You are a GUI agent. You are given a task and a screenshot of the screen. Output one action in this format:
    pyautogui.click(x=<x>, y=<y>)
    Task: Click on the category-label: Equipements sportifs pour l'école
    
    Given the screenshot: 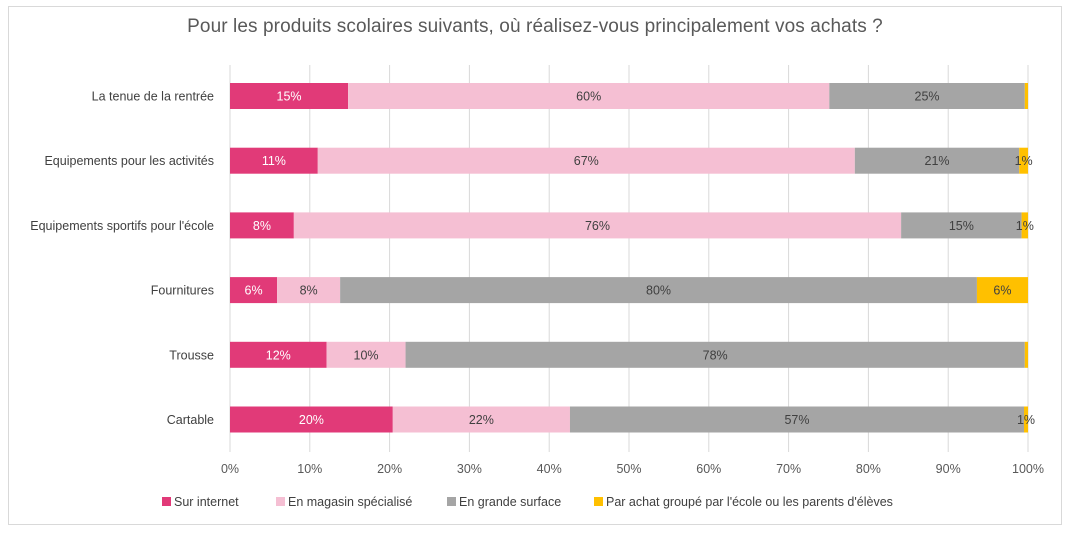 What is the action you would take?
    pyautogui.click(x=122, y=226)
    